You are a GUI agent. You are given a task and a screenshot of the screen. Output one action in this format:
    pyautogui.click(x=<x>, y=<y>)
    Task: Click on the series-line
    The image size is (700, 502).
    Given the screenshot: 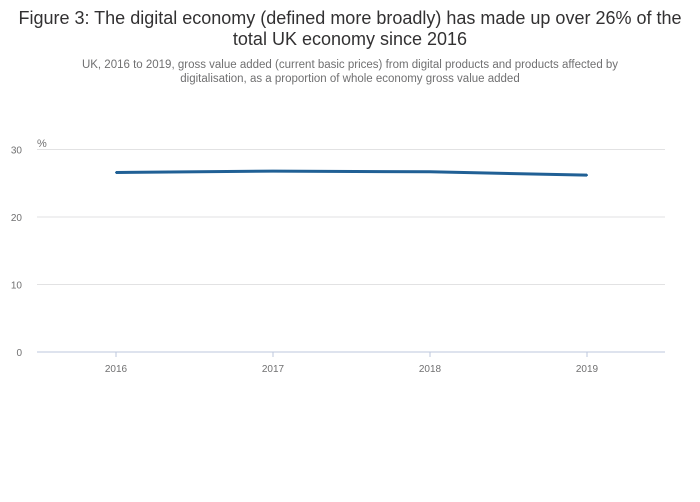 What is the action you would take?
    pyautogui.click(x=351, y=173)
    